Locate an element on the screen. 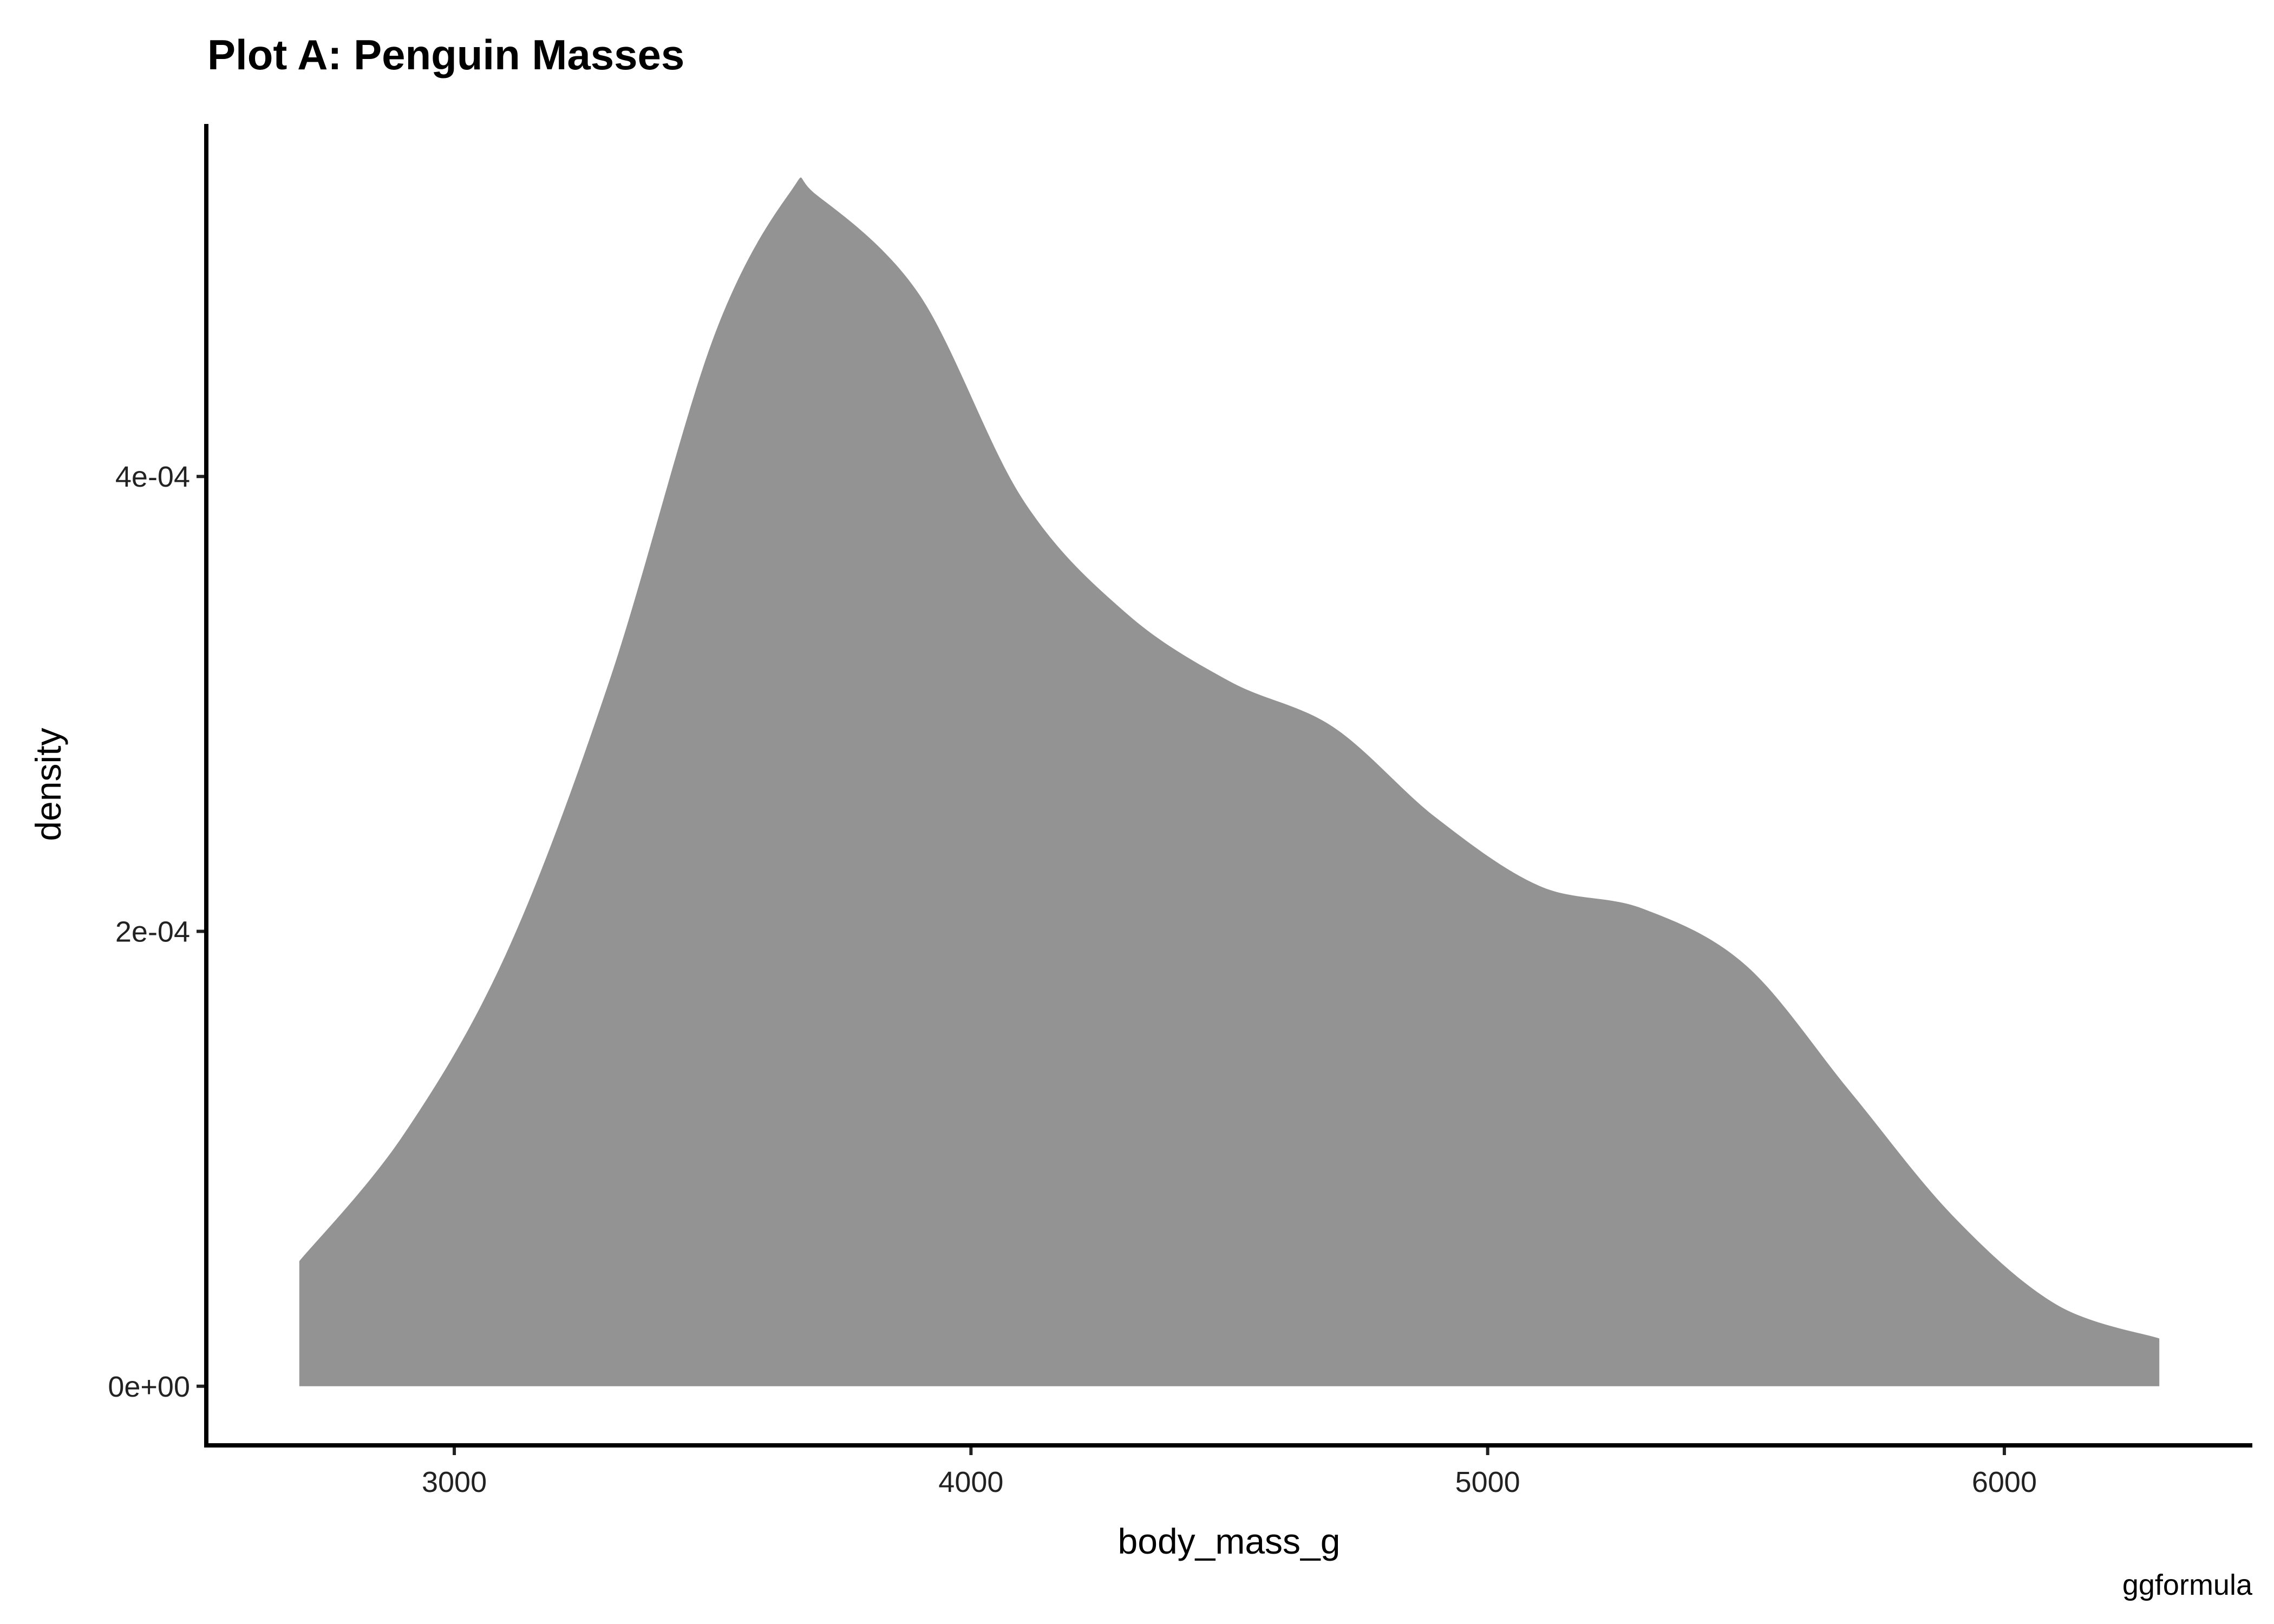  y-tick-label: 0e+00 is located at coordinates (149, 1387).